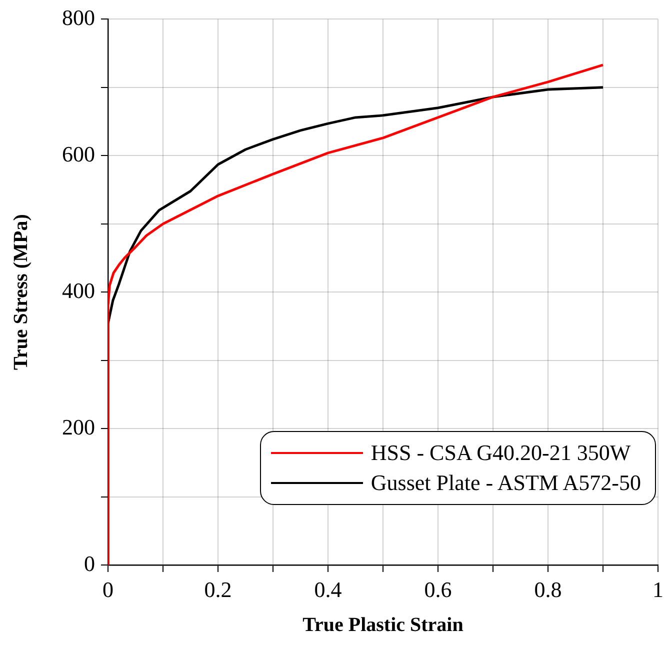  I want to click on x-tick-label: 0.6, so click(438, 589).